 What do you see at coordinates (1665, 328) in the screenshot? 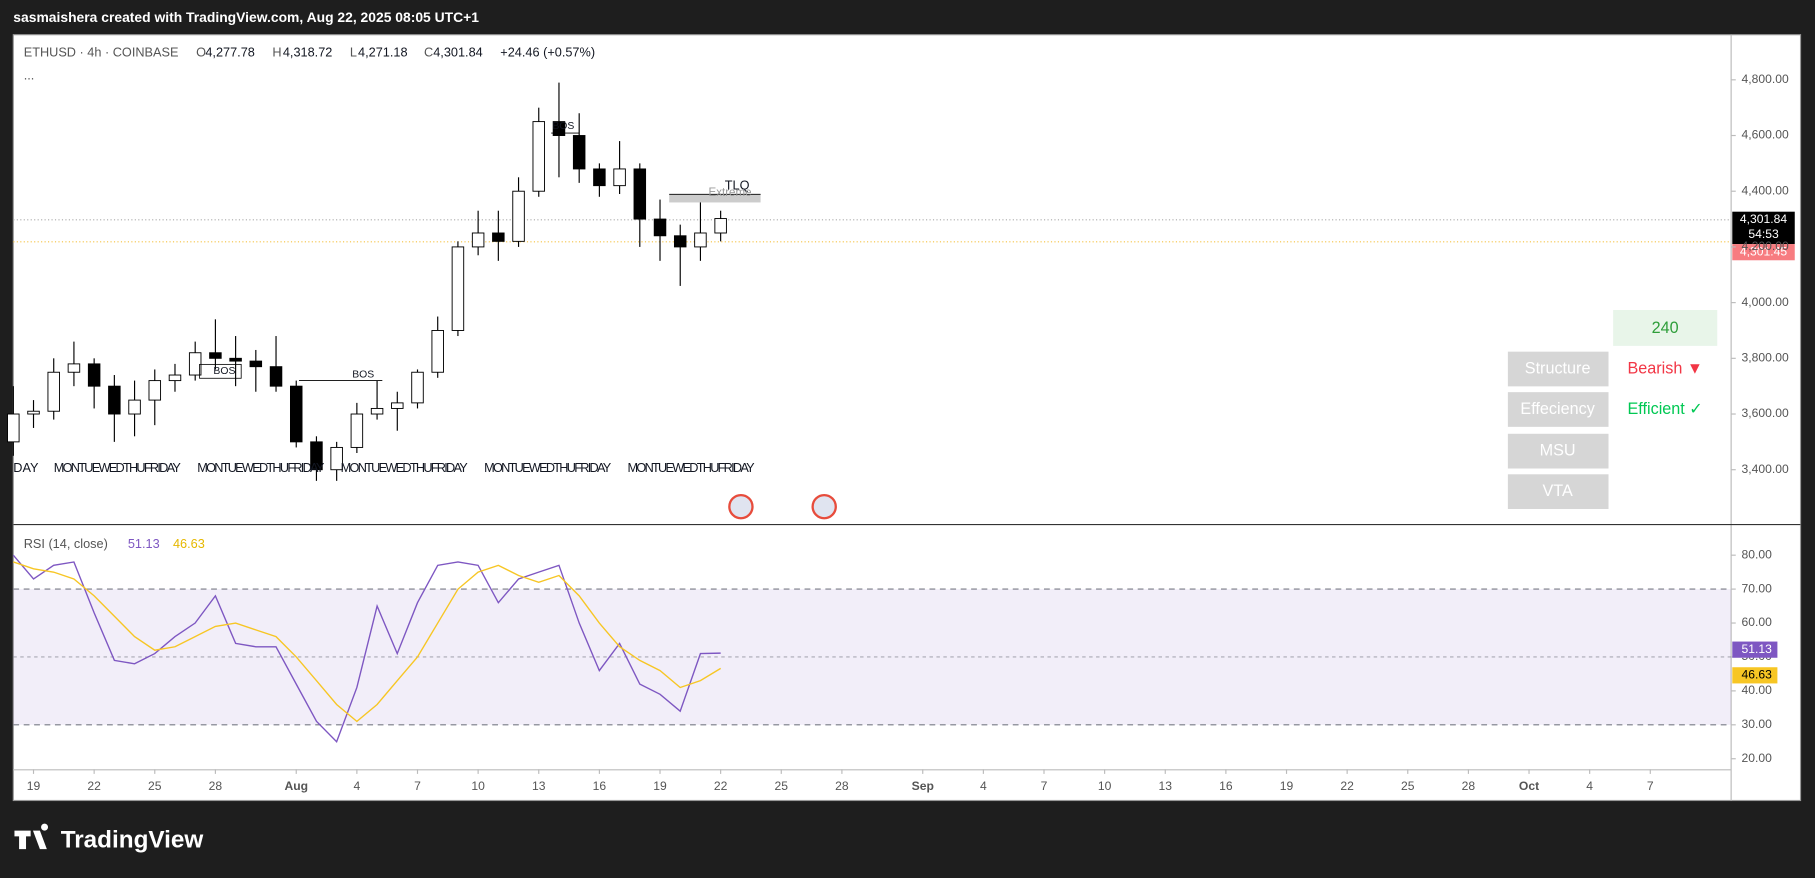
I see `timeframe: 240` at bounding box center [1665, 328].